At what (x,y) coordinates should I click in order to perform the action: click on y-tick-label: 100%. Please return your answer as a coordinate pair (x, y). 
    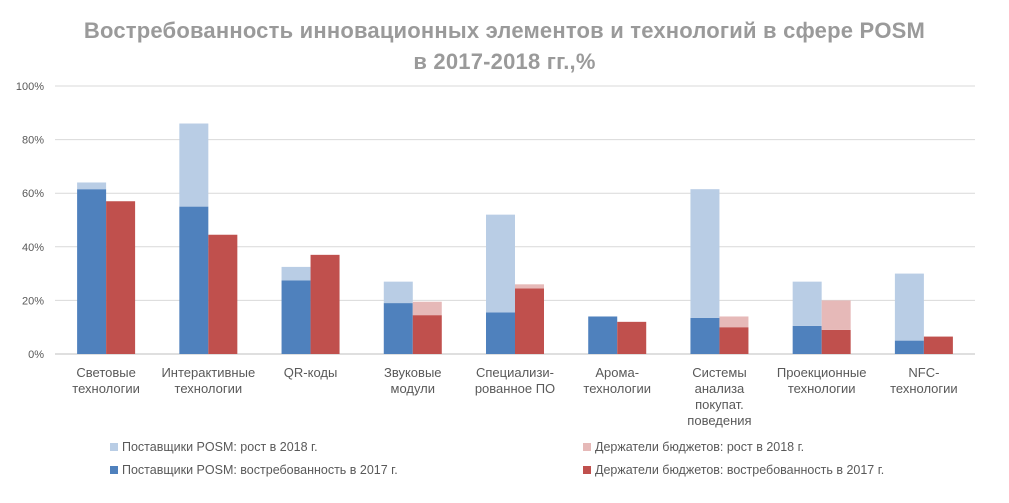
    Looking at the image, I should click on (30, 87).